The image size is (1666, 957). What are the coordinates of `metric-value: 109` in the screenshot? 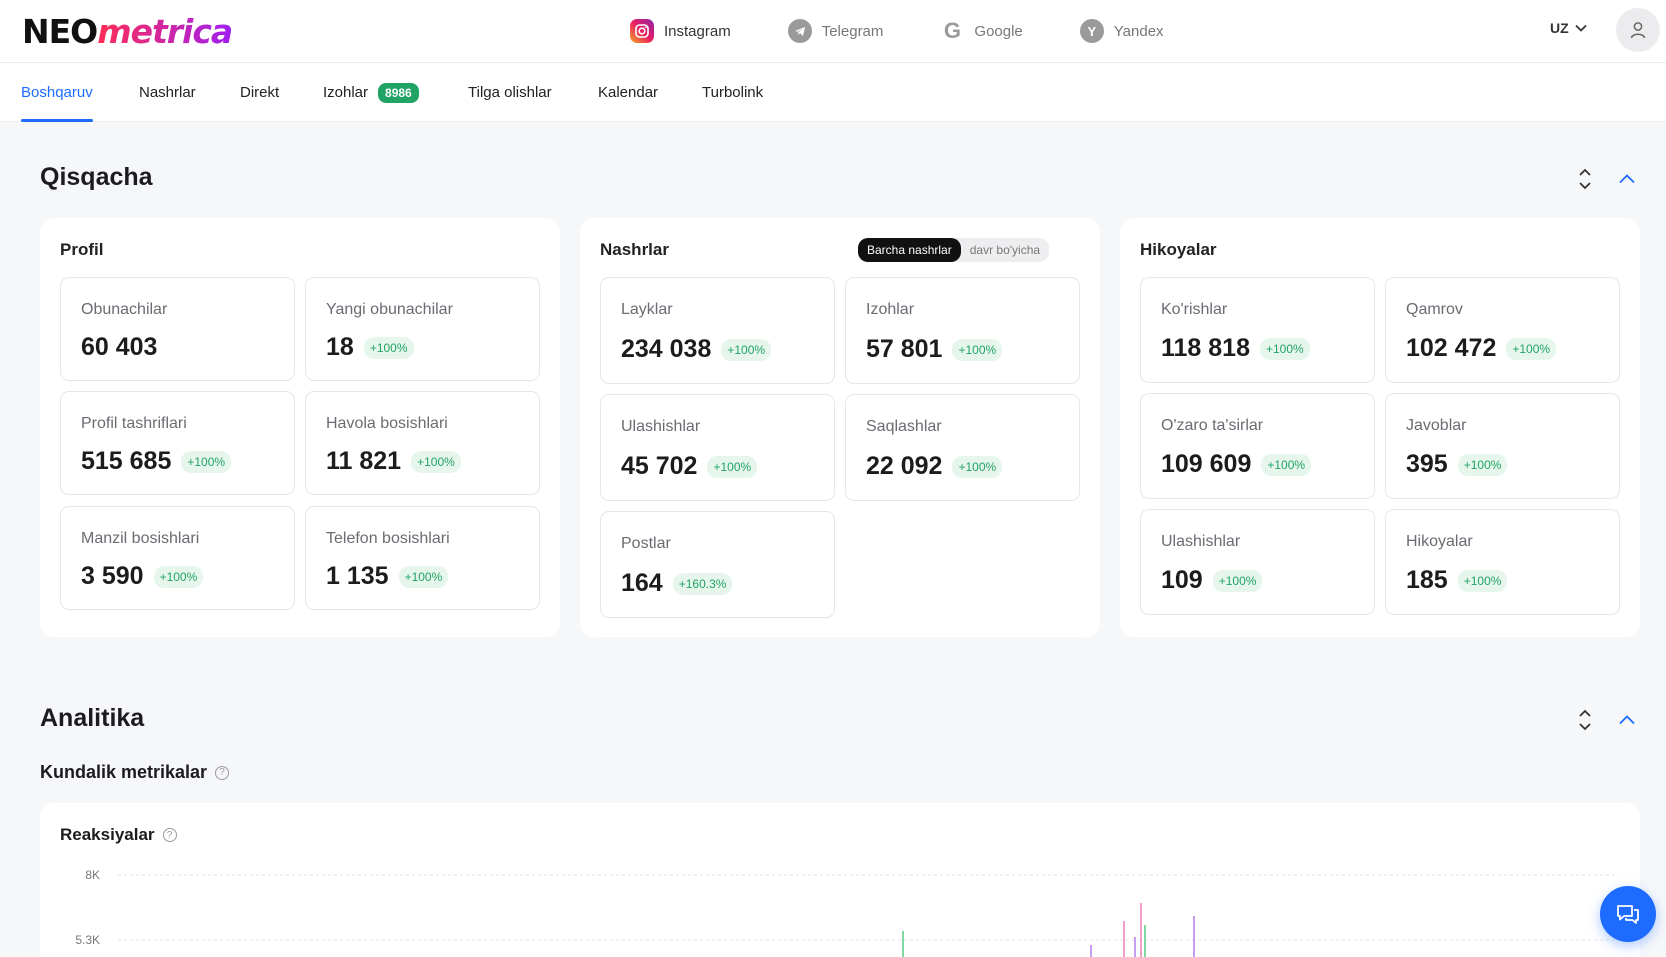 It's located at (1182, 580).